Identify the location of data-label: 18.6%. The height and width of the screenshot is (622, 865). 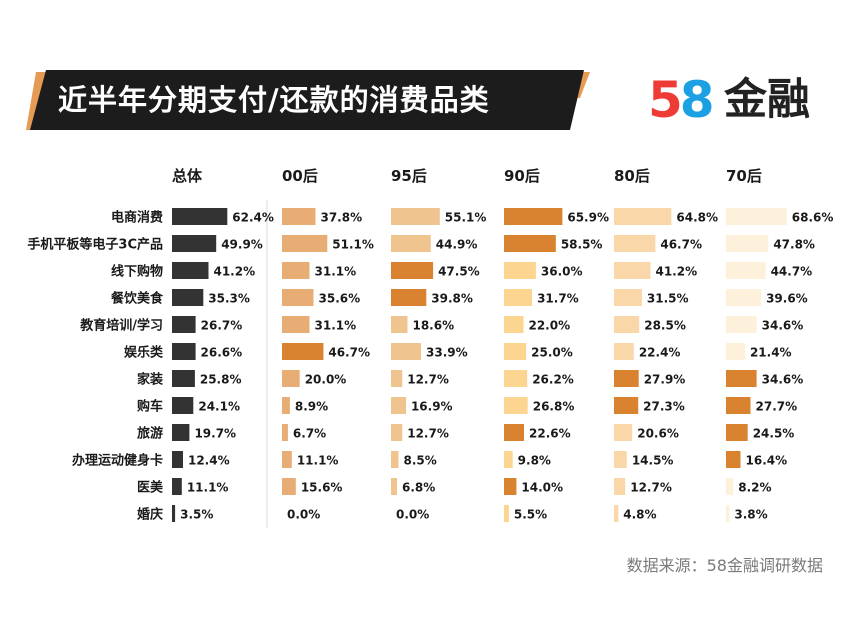
(433, 326).